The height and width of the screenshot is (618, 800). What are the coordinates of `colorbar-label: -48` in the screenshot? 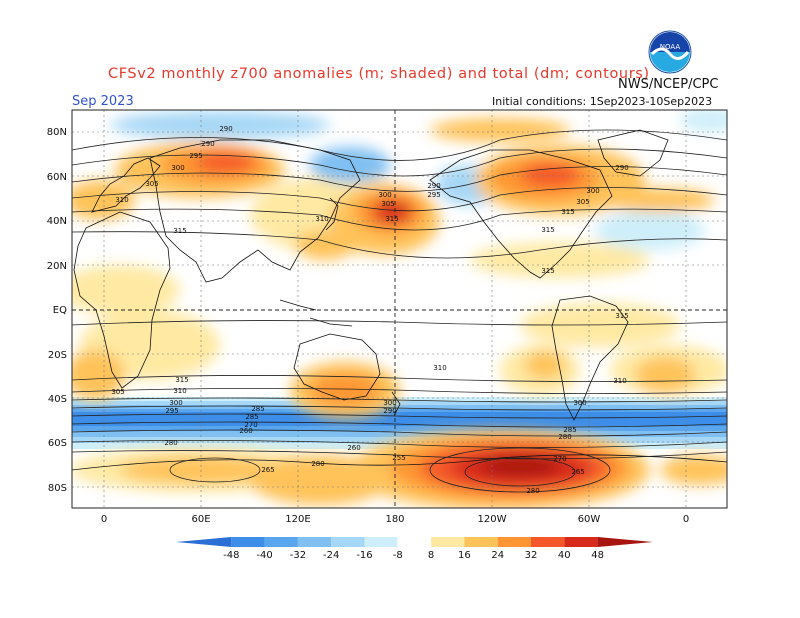 It's located at (231, 555).